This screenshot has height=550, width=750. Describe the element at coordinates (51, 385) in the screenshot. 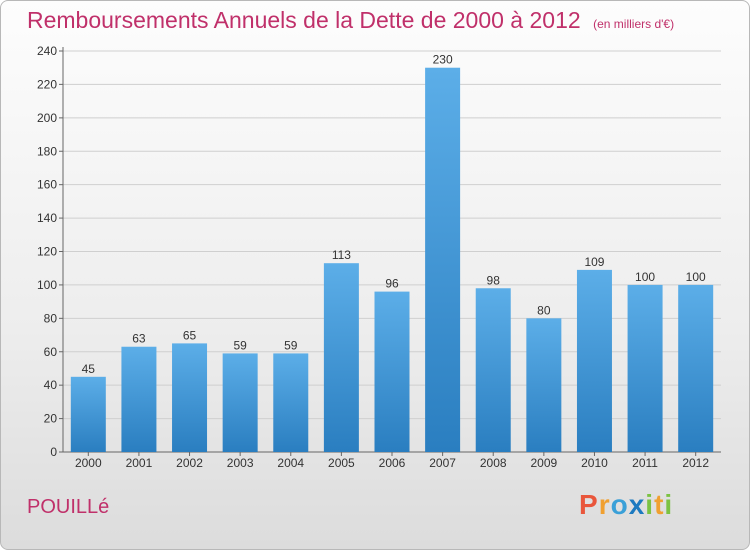

I see `y-tick-label: 40` at that location.